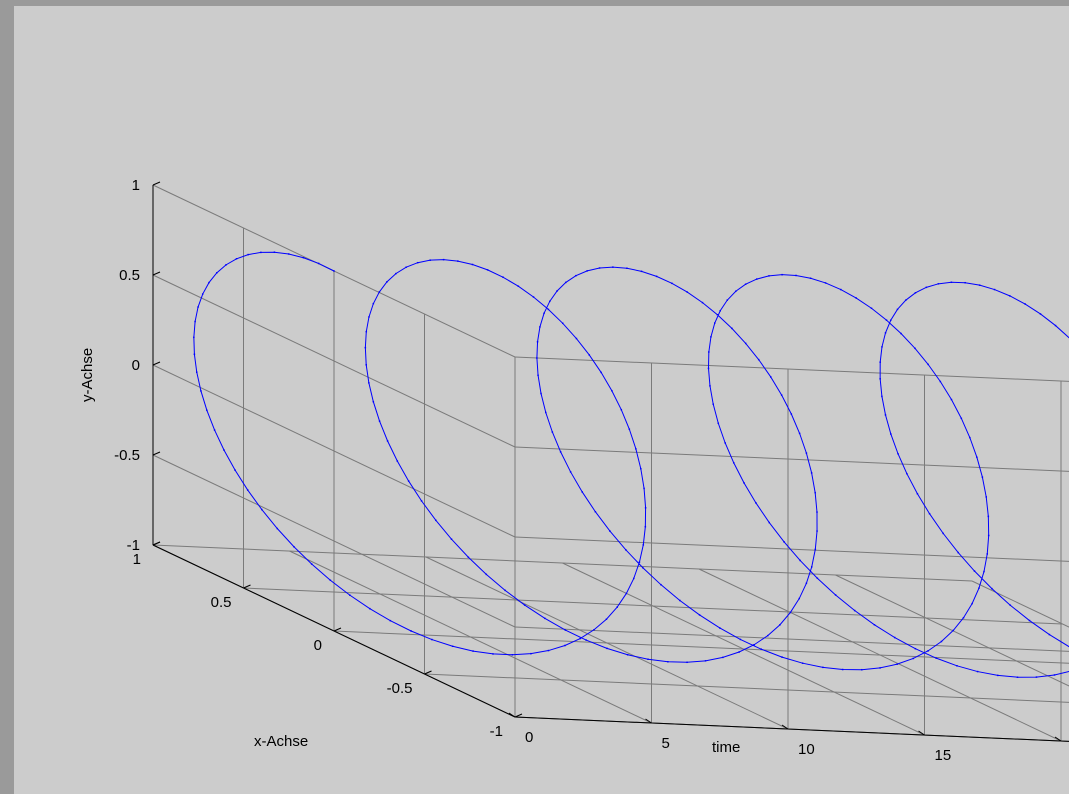 Image resolution: width=1069 pixels, height=794 pixels. I want to click on time-tick-label: 5, so click(666, 743).